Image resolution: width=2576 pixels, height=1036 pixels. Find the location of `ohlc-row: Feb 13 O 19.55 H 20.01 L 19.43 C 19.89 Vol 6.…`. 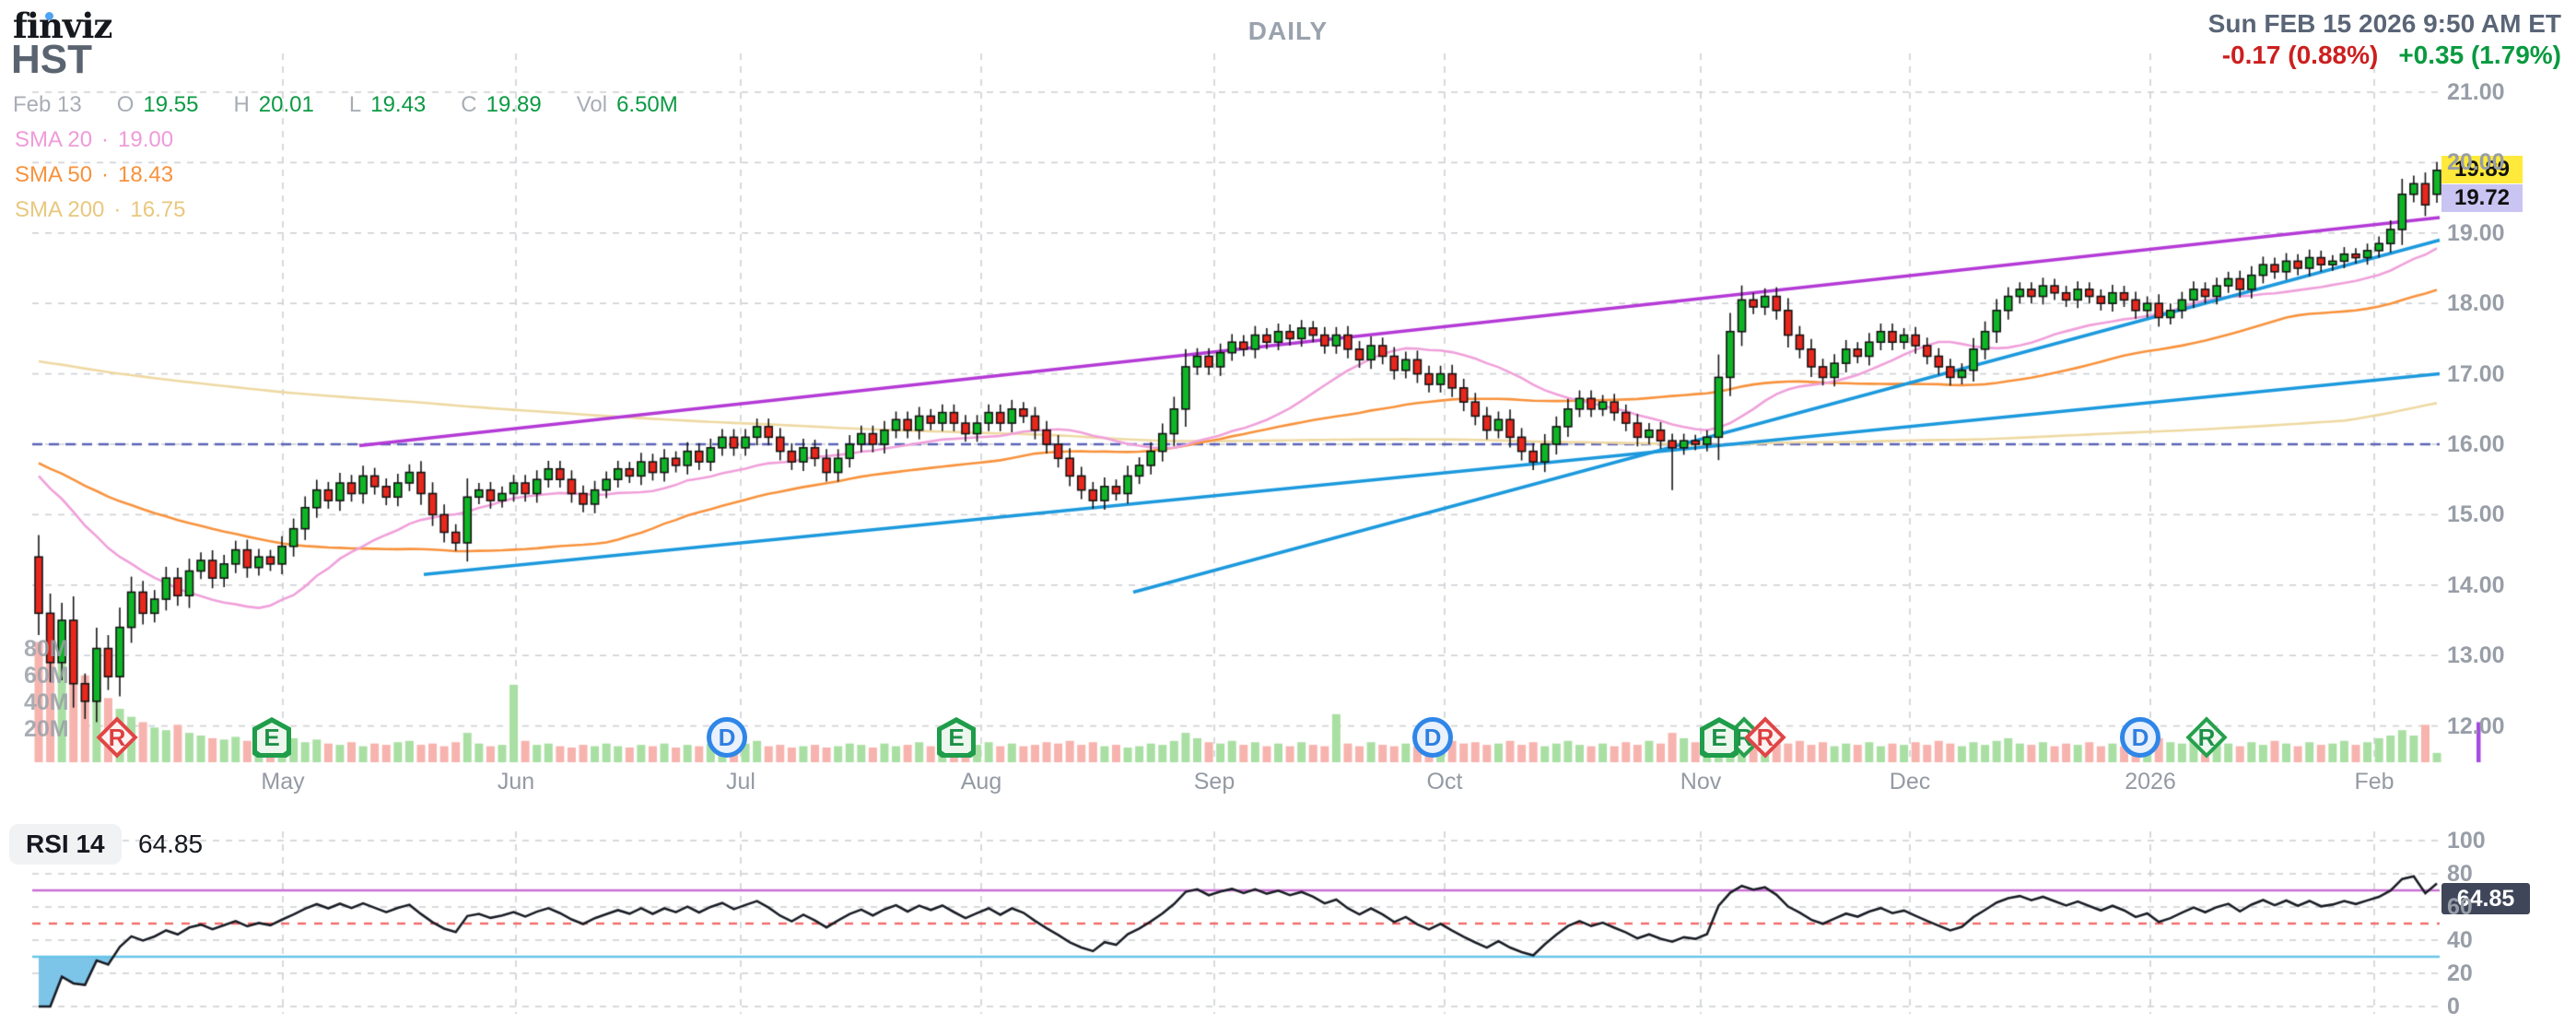

ohlc-row: Feb 13 O 19.55 H 20.01 L 19.43 C 19.89 Vol 6.… is located at coordinates (345, 105).